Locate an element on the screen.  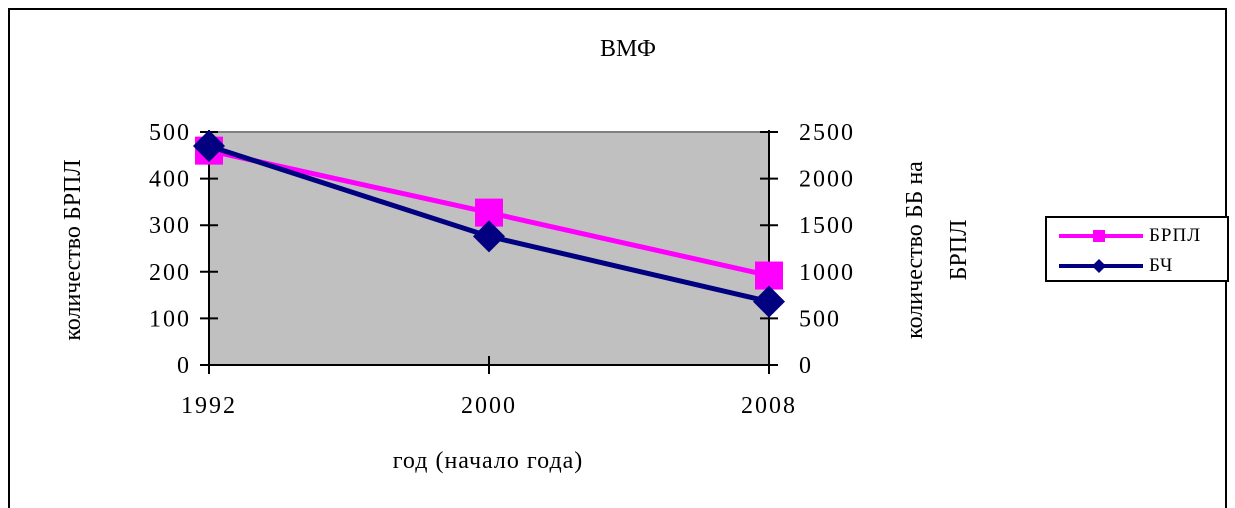
legend-item-brpl: БРПЛ is located at coordinates (1142, 236).